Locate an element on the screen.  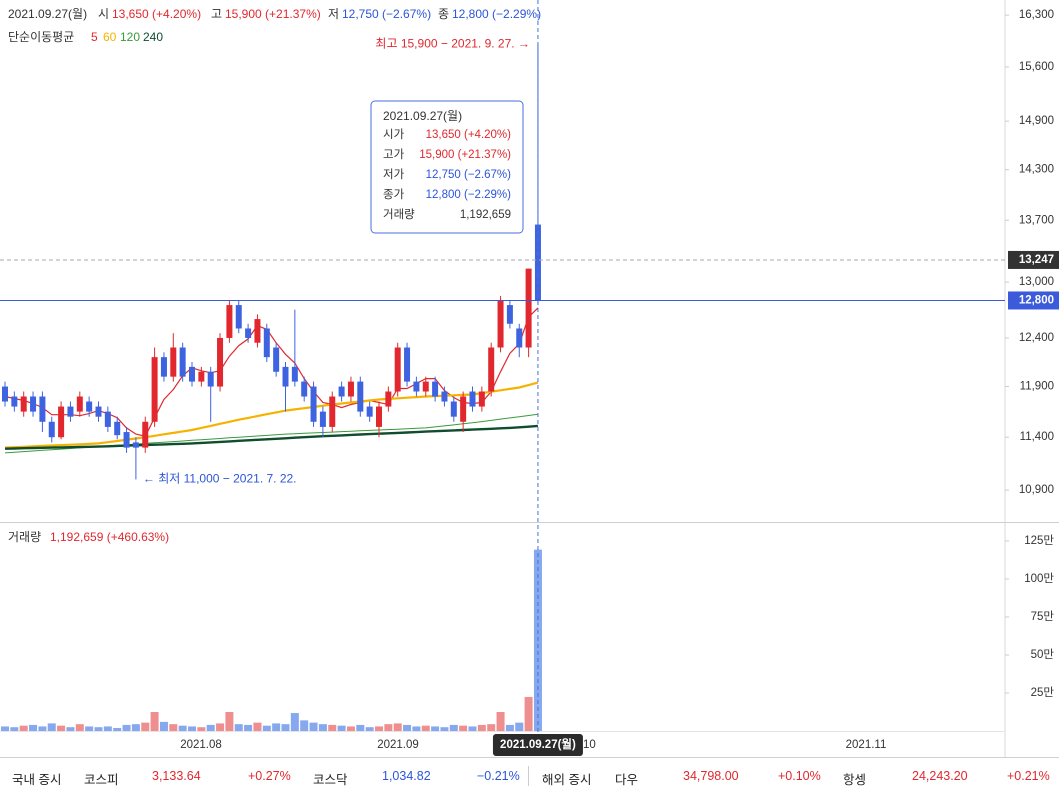
header-value: 13,650 (+4.20%) is located at coordinates (156, 14).